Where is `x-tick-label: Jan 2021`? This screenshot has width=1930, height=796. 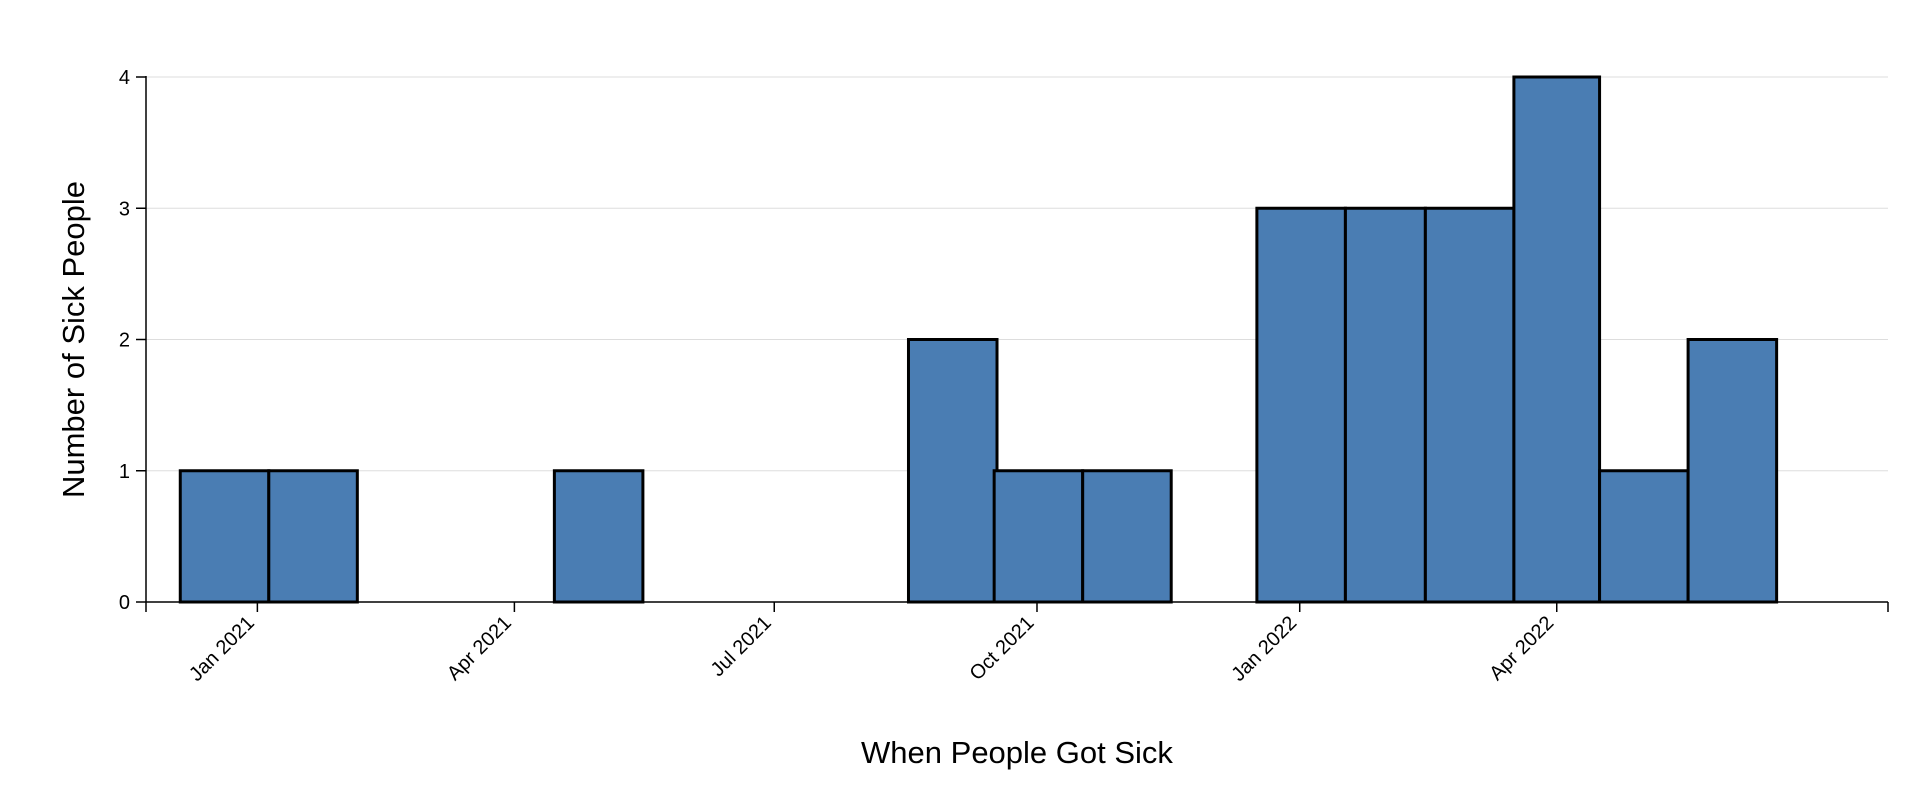
x-tick-label: Jan 2021 is located at coordinates (222, 649).